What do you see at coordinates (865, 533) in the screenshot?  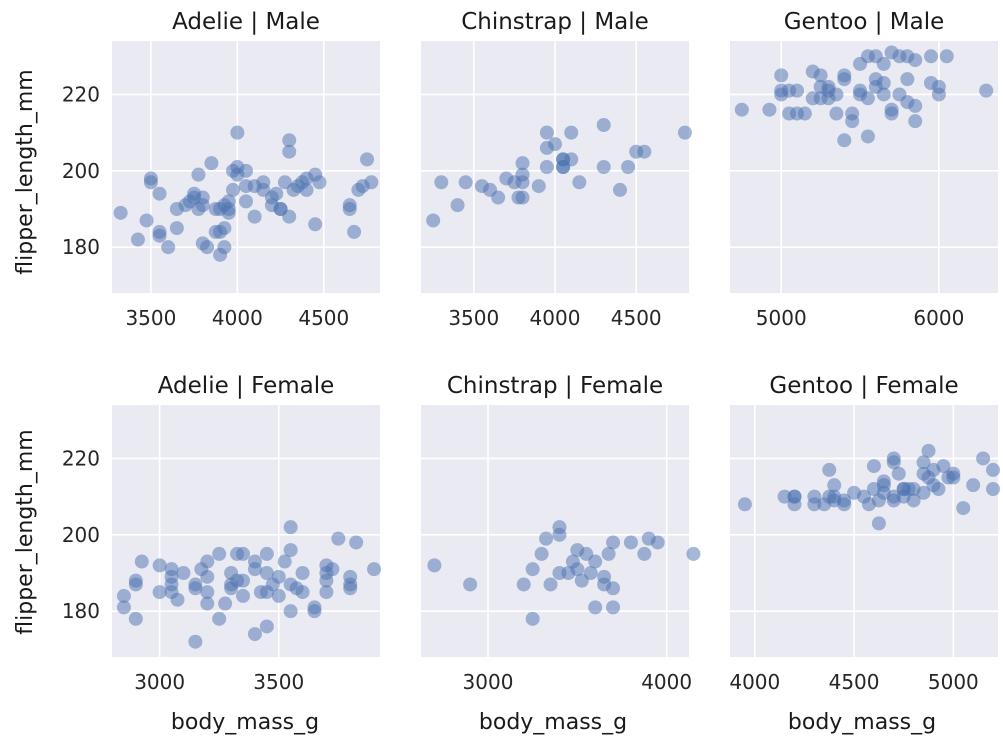 I see `facet-panel: 4000 4500 5000 Gentoo | Female` at bounding box center [865, 533].